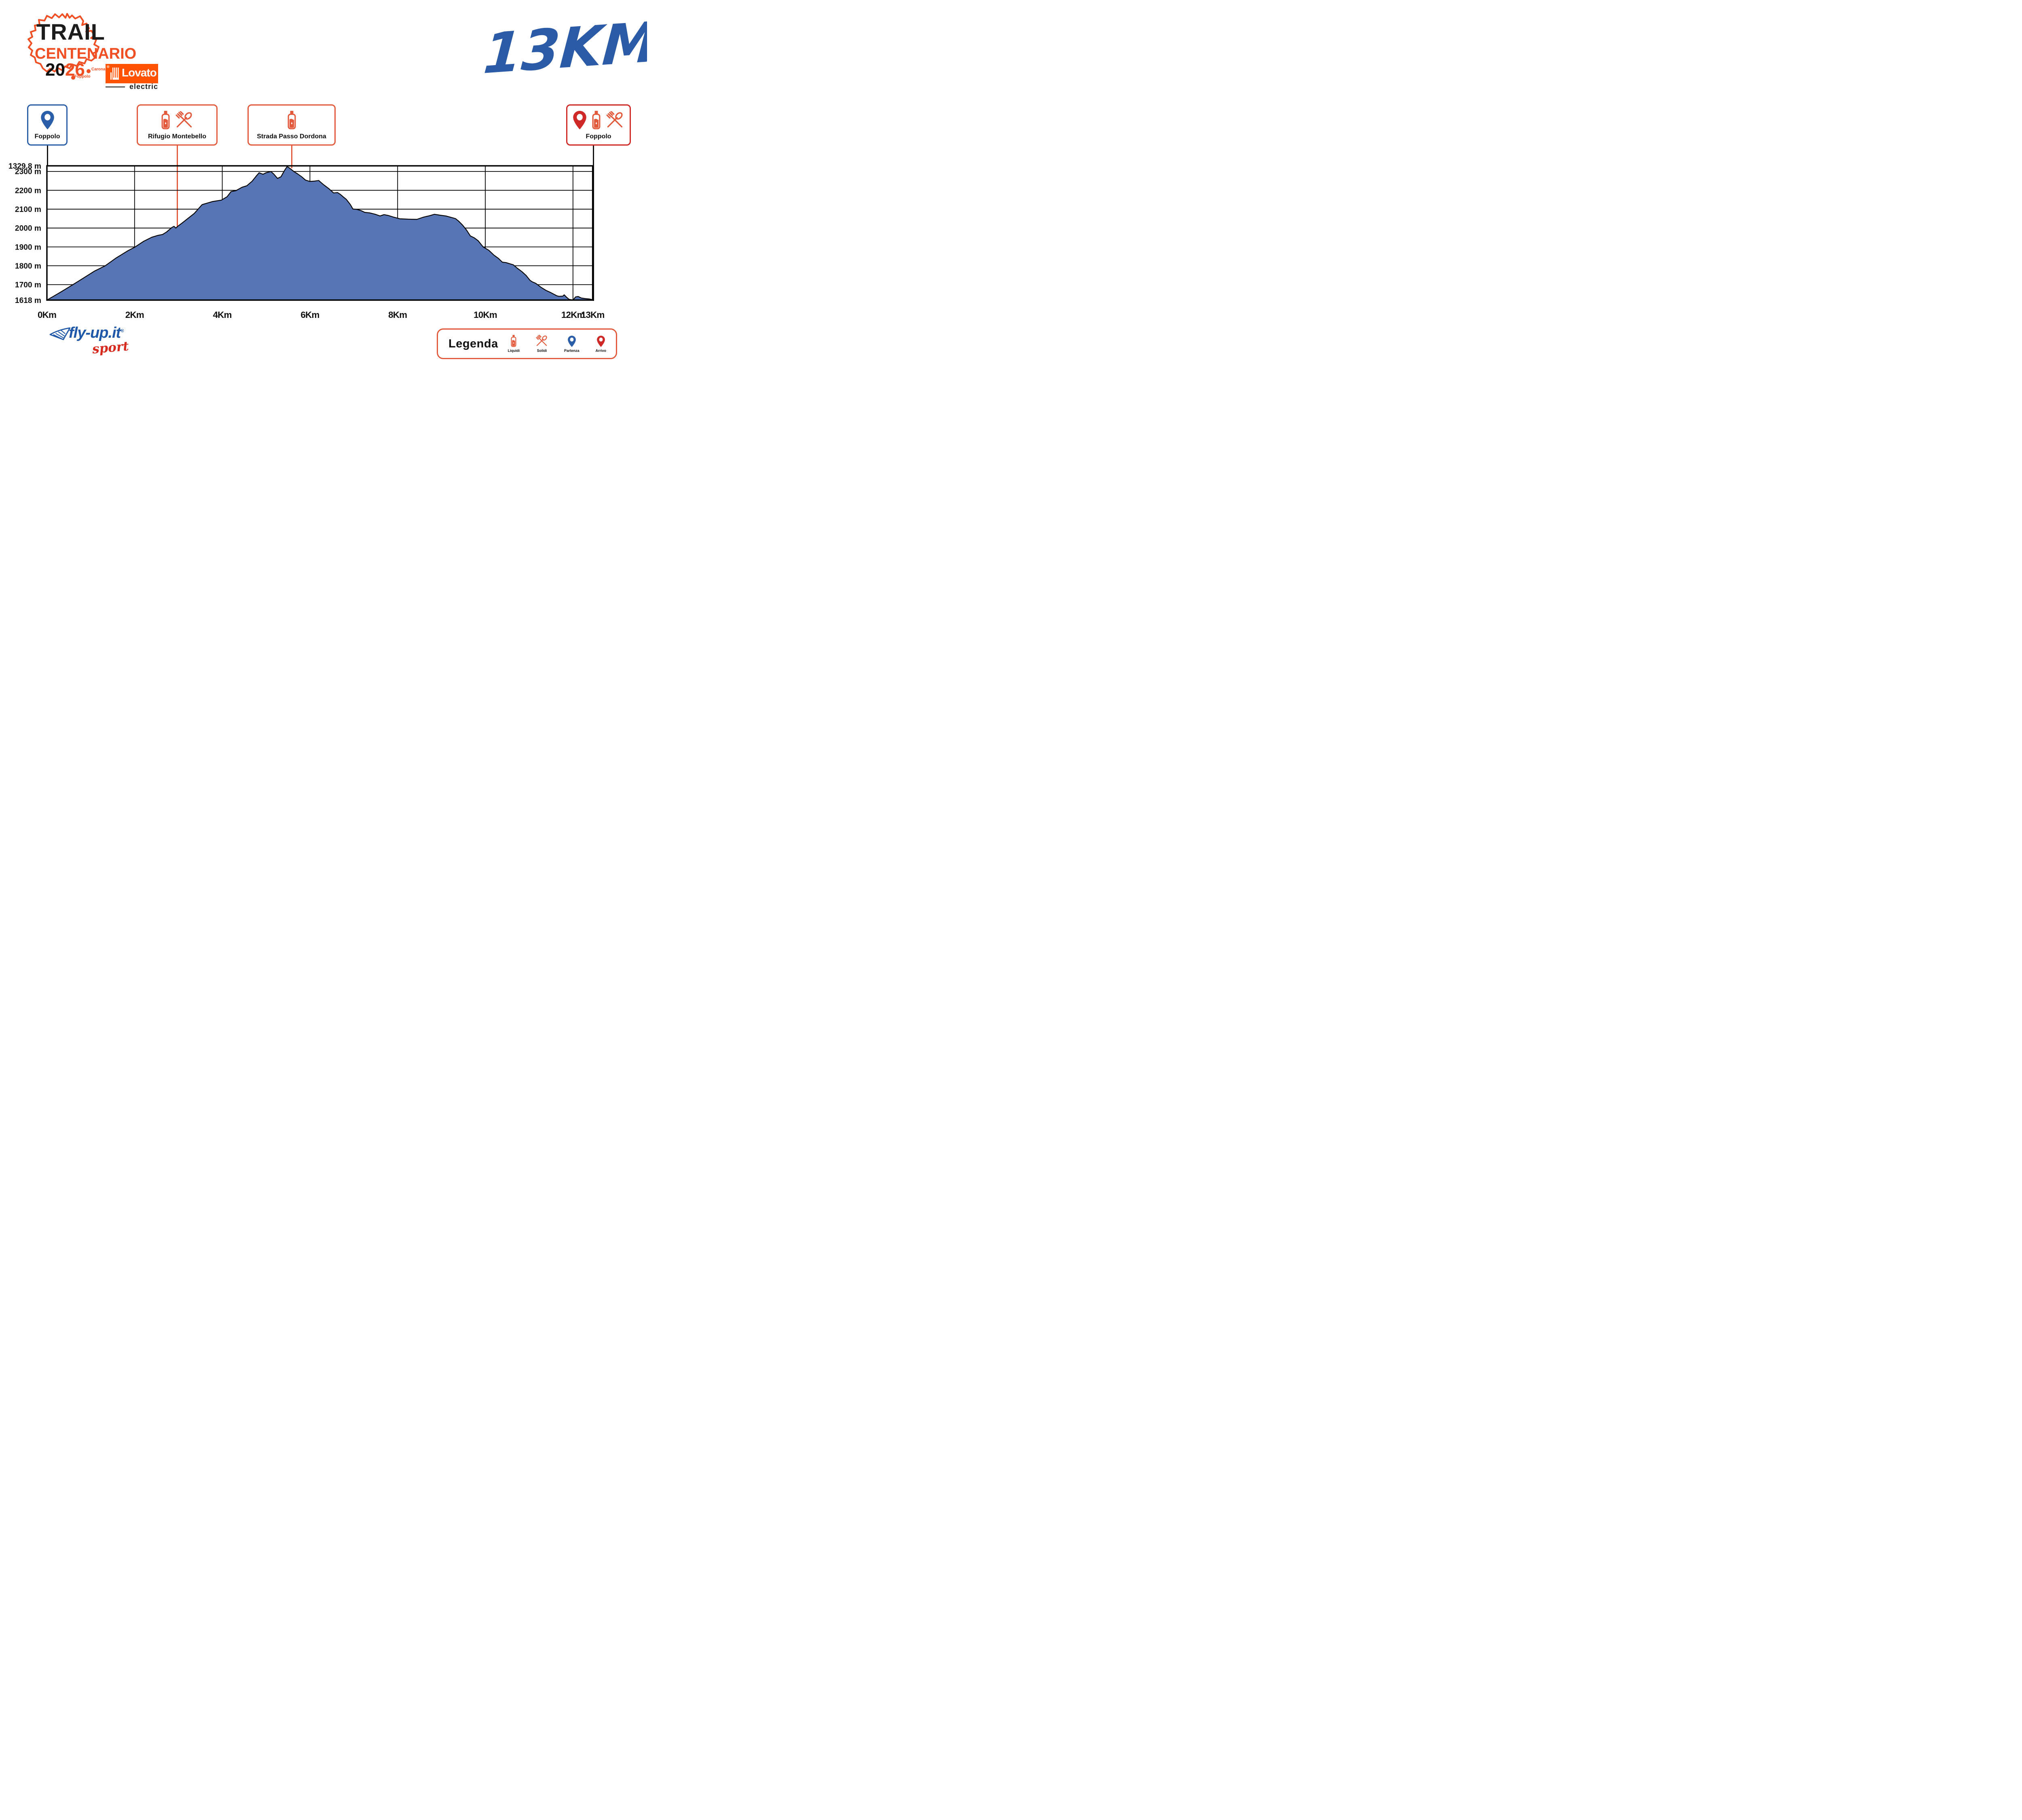  What do you see at coordinates (122, 331) in the screenshot?
I see `flyup-registered-mark: ®` at bounding box center [122, 331].